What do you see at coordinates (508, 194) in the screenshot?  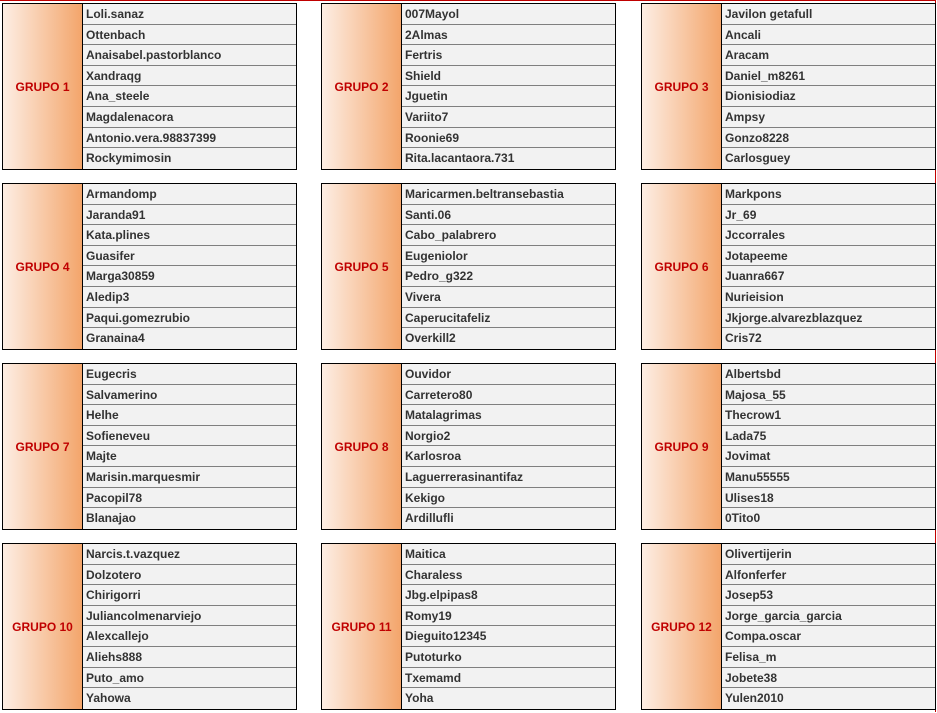 I see `member-name: Maricarmen.beltransebastia` at bounding box center [508, 194].